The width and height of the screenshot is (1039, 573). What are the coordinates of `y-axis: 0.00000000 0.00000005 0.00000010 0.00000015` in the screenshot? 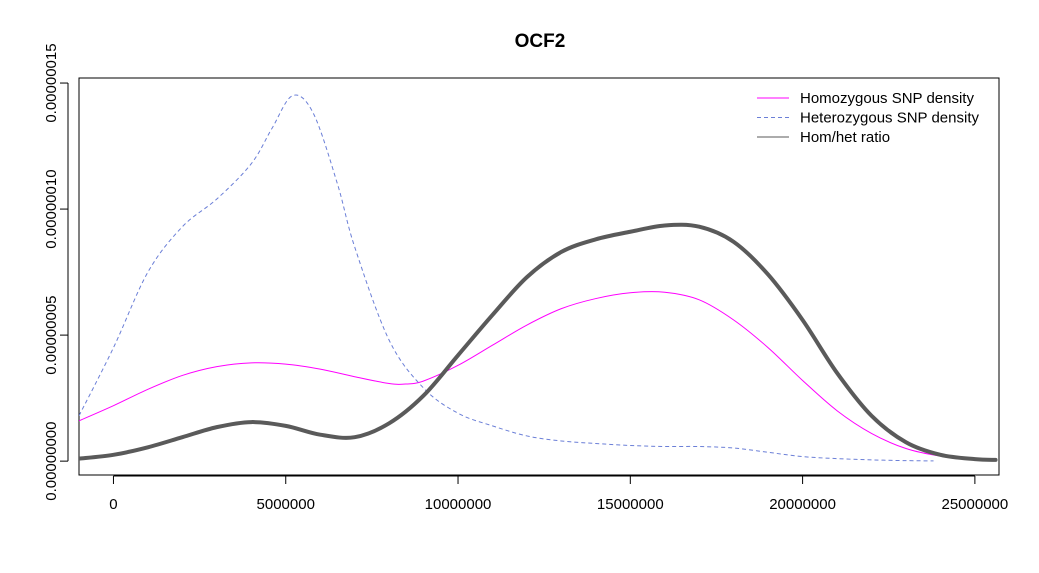 It's located at (56, 272).